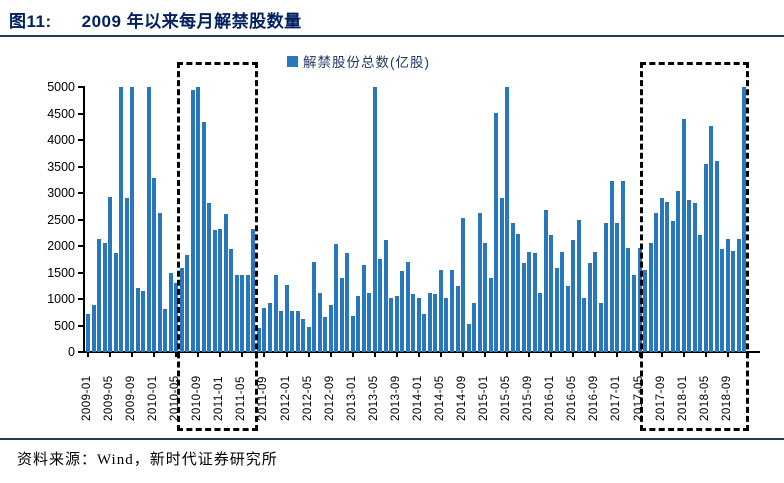 The width and height of the screenshot is (784, 483). What do you see at coordinates (71, 352) in the screenshot?
I see `y-axis-tick-label: 0` at bounding box center [71, 352].